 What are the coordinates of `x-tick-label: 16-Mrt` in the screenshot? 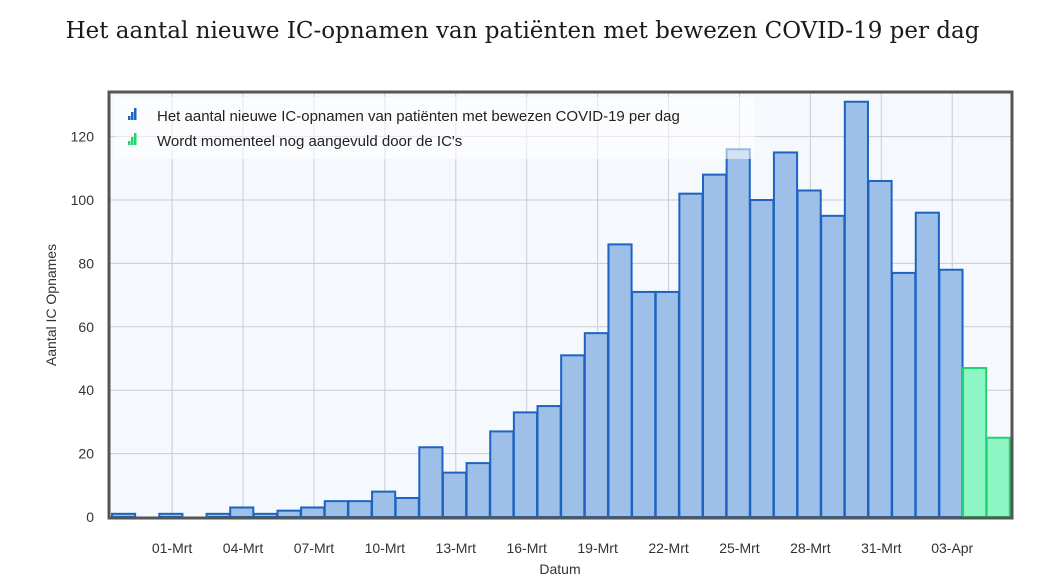 It's located at (526, 548).